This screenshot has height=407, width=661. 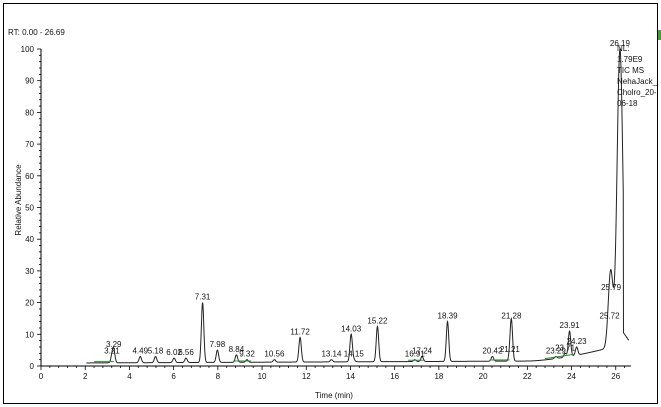 What do you see at coordinates (140, 350) in the screenshot?
I see `peak-label: 4.49` at bounding box center [140, 350].